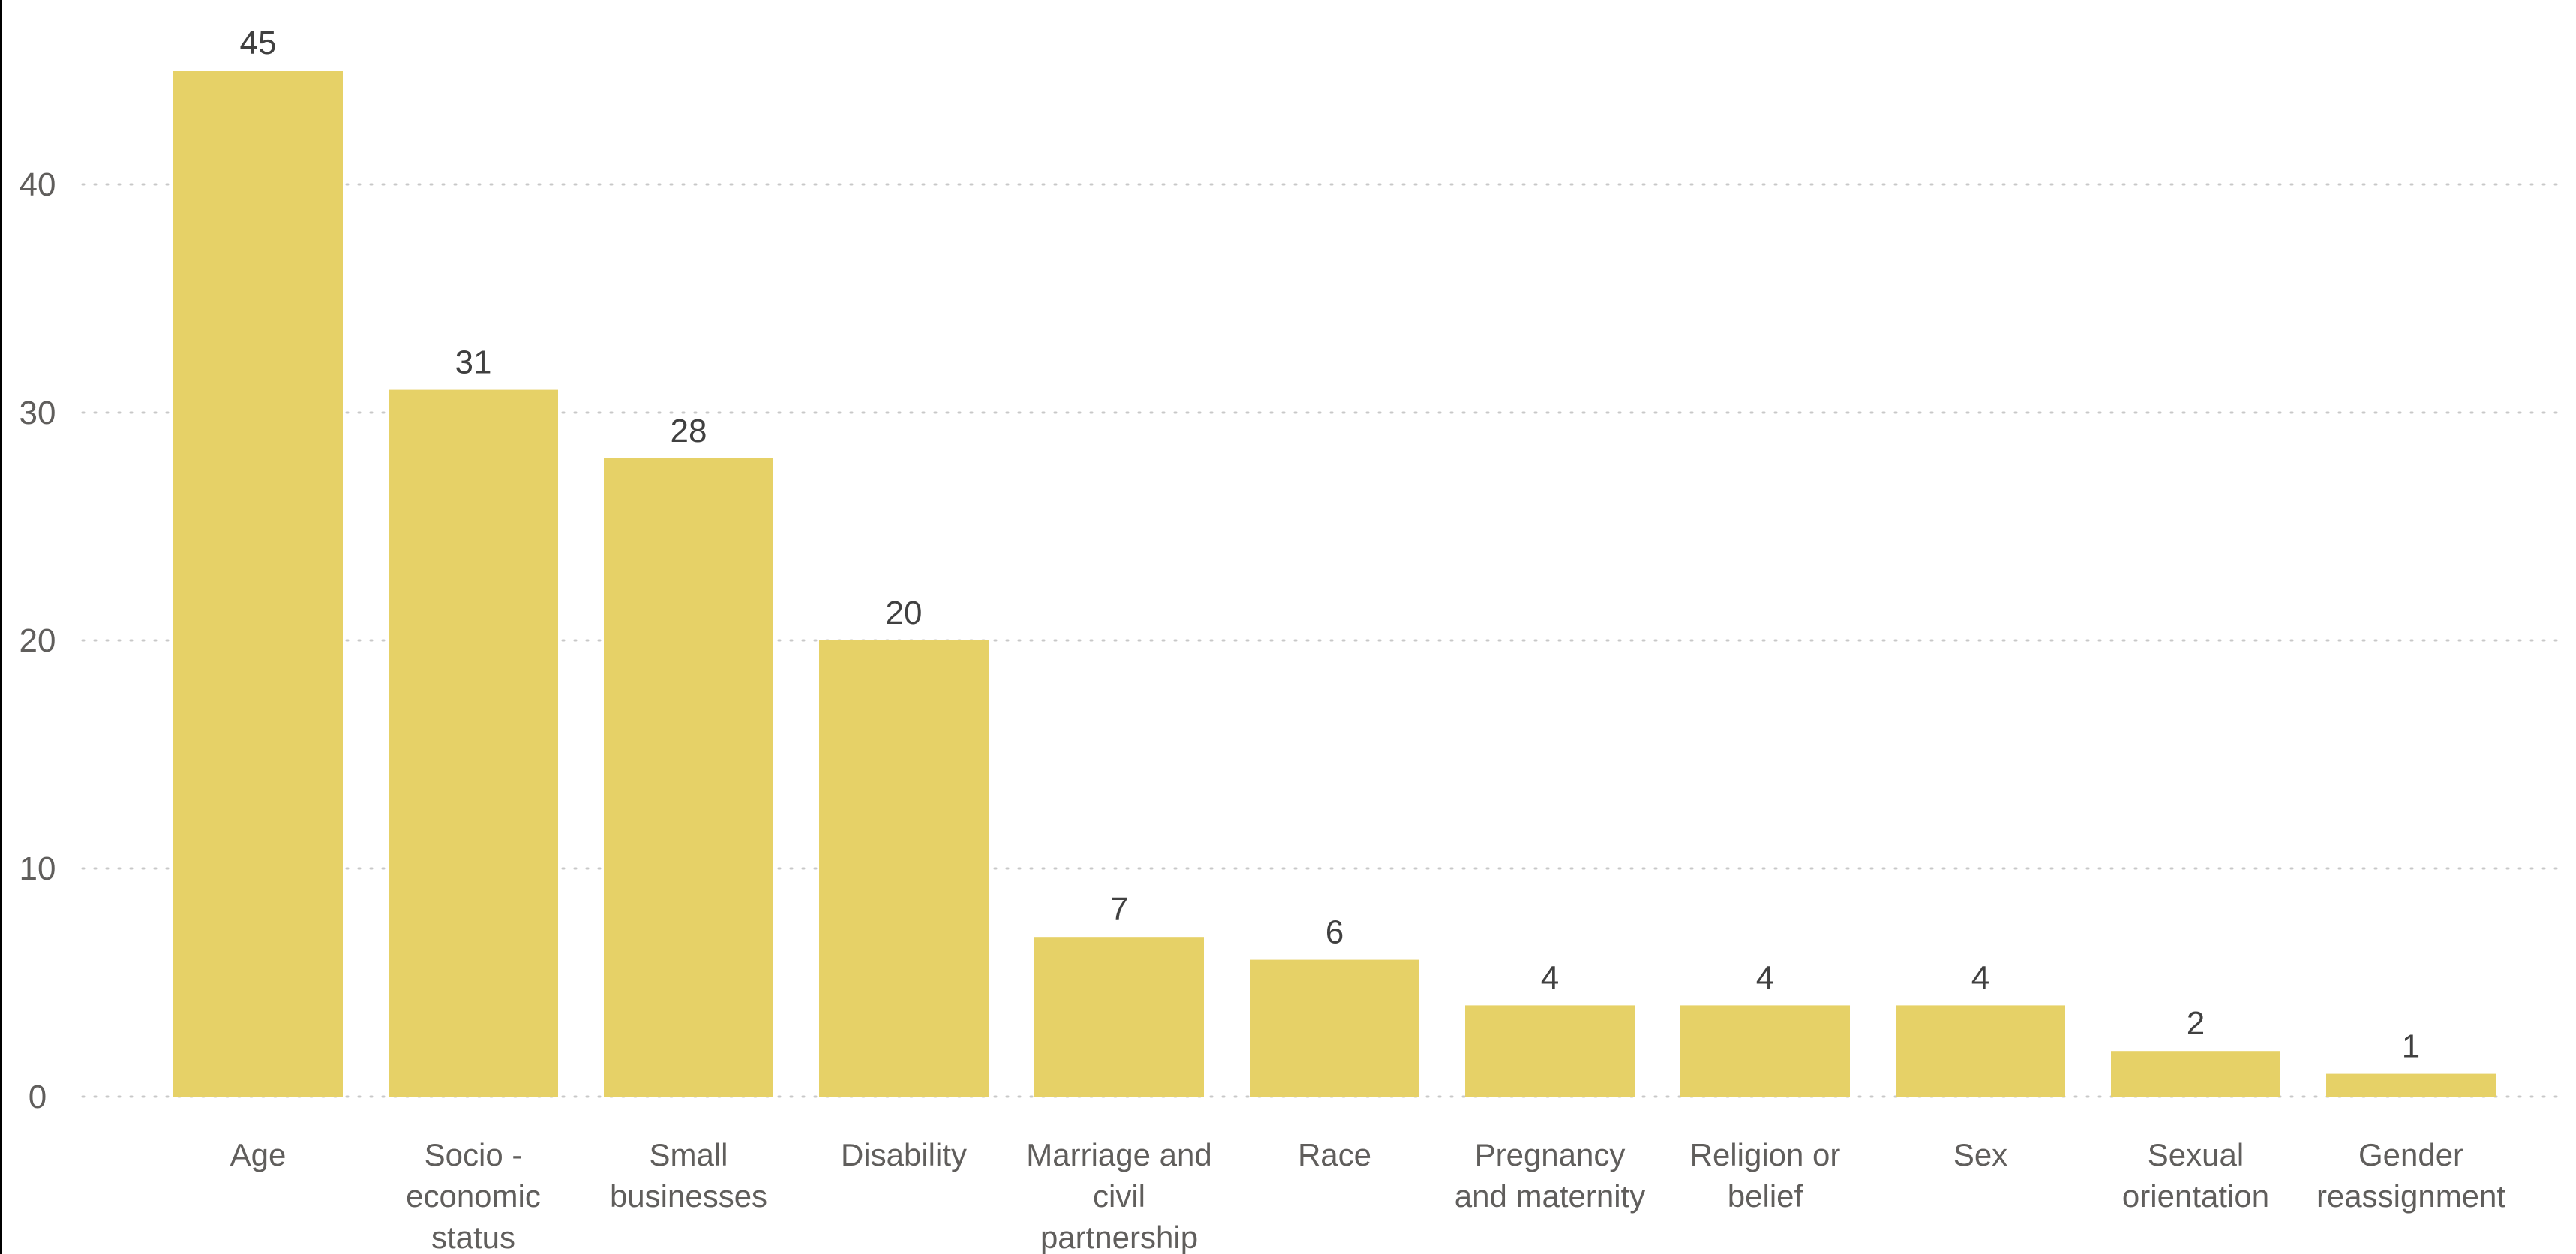 The image size is (2576, 1254). I want to click on x-tick-label-line: Socio -, so click(474, 1154).